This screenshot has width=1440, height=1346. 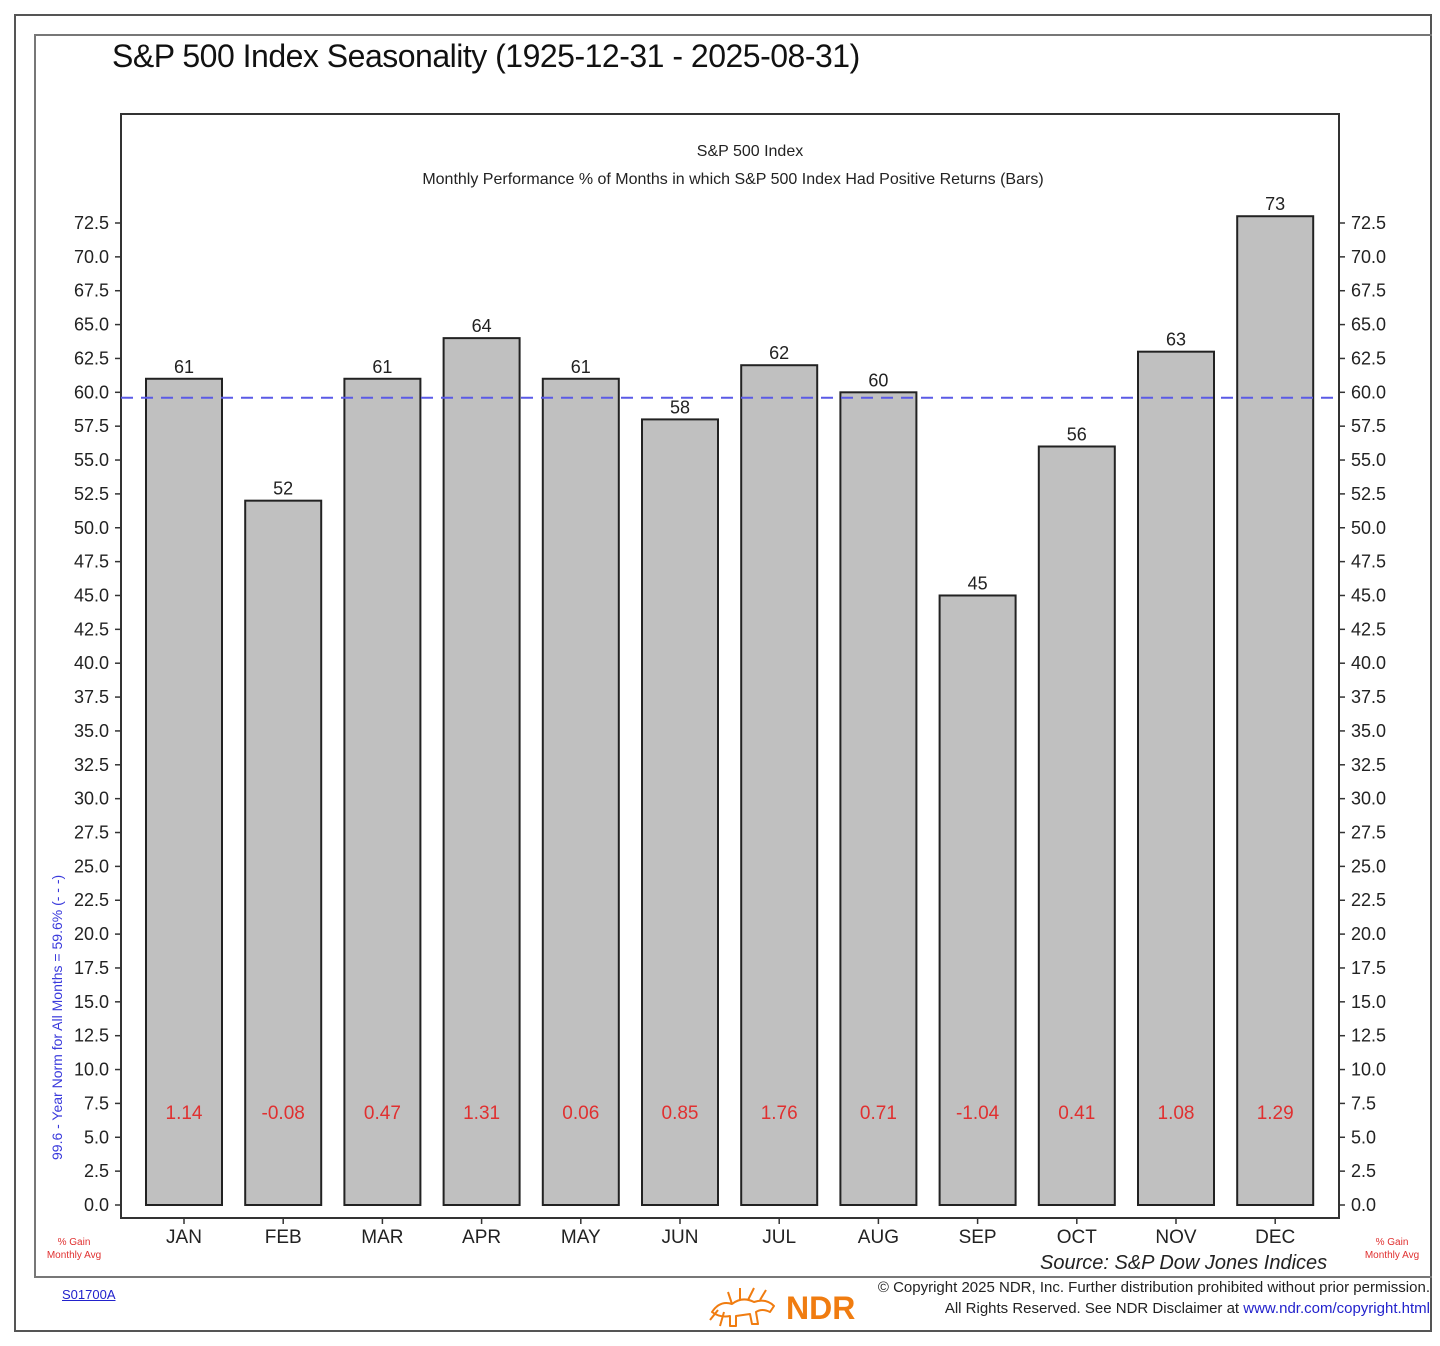 What do you see at coordinates (1392, 1242) in the screenshot?
I see `gain-note-right-line1: % Gain` at bounding box center [1392, 1242].